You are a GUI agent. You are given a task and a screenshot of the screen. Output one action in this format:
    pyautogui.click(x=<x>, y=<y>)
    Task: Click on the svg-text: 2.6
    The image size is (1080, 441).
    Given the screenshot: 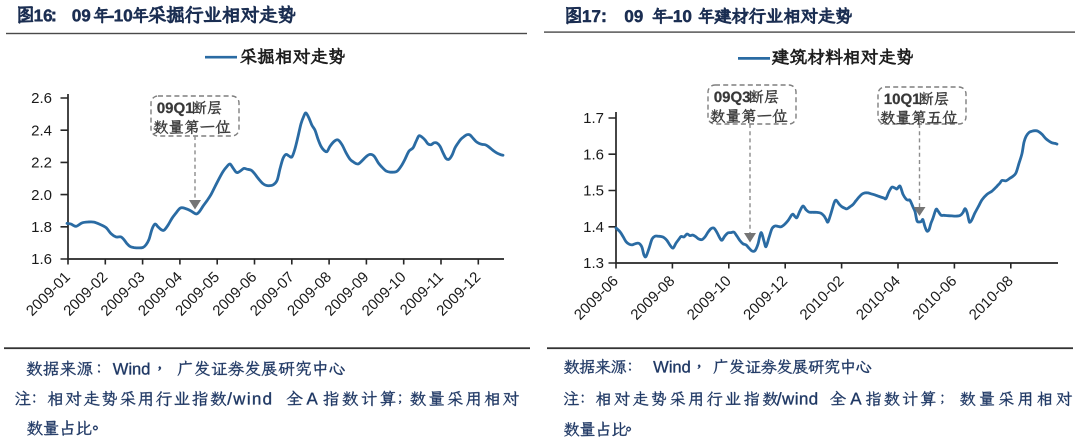 What is the action you would take?
    pyautogui.click(x=41, y=98)
    